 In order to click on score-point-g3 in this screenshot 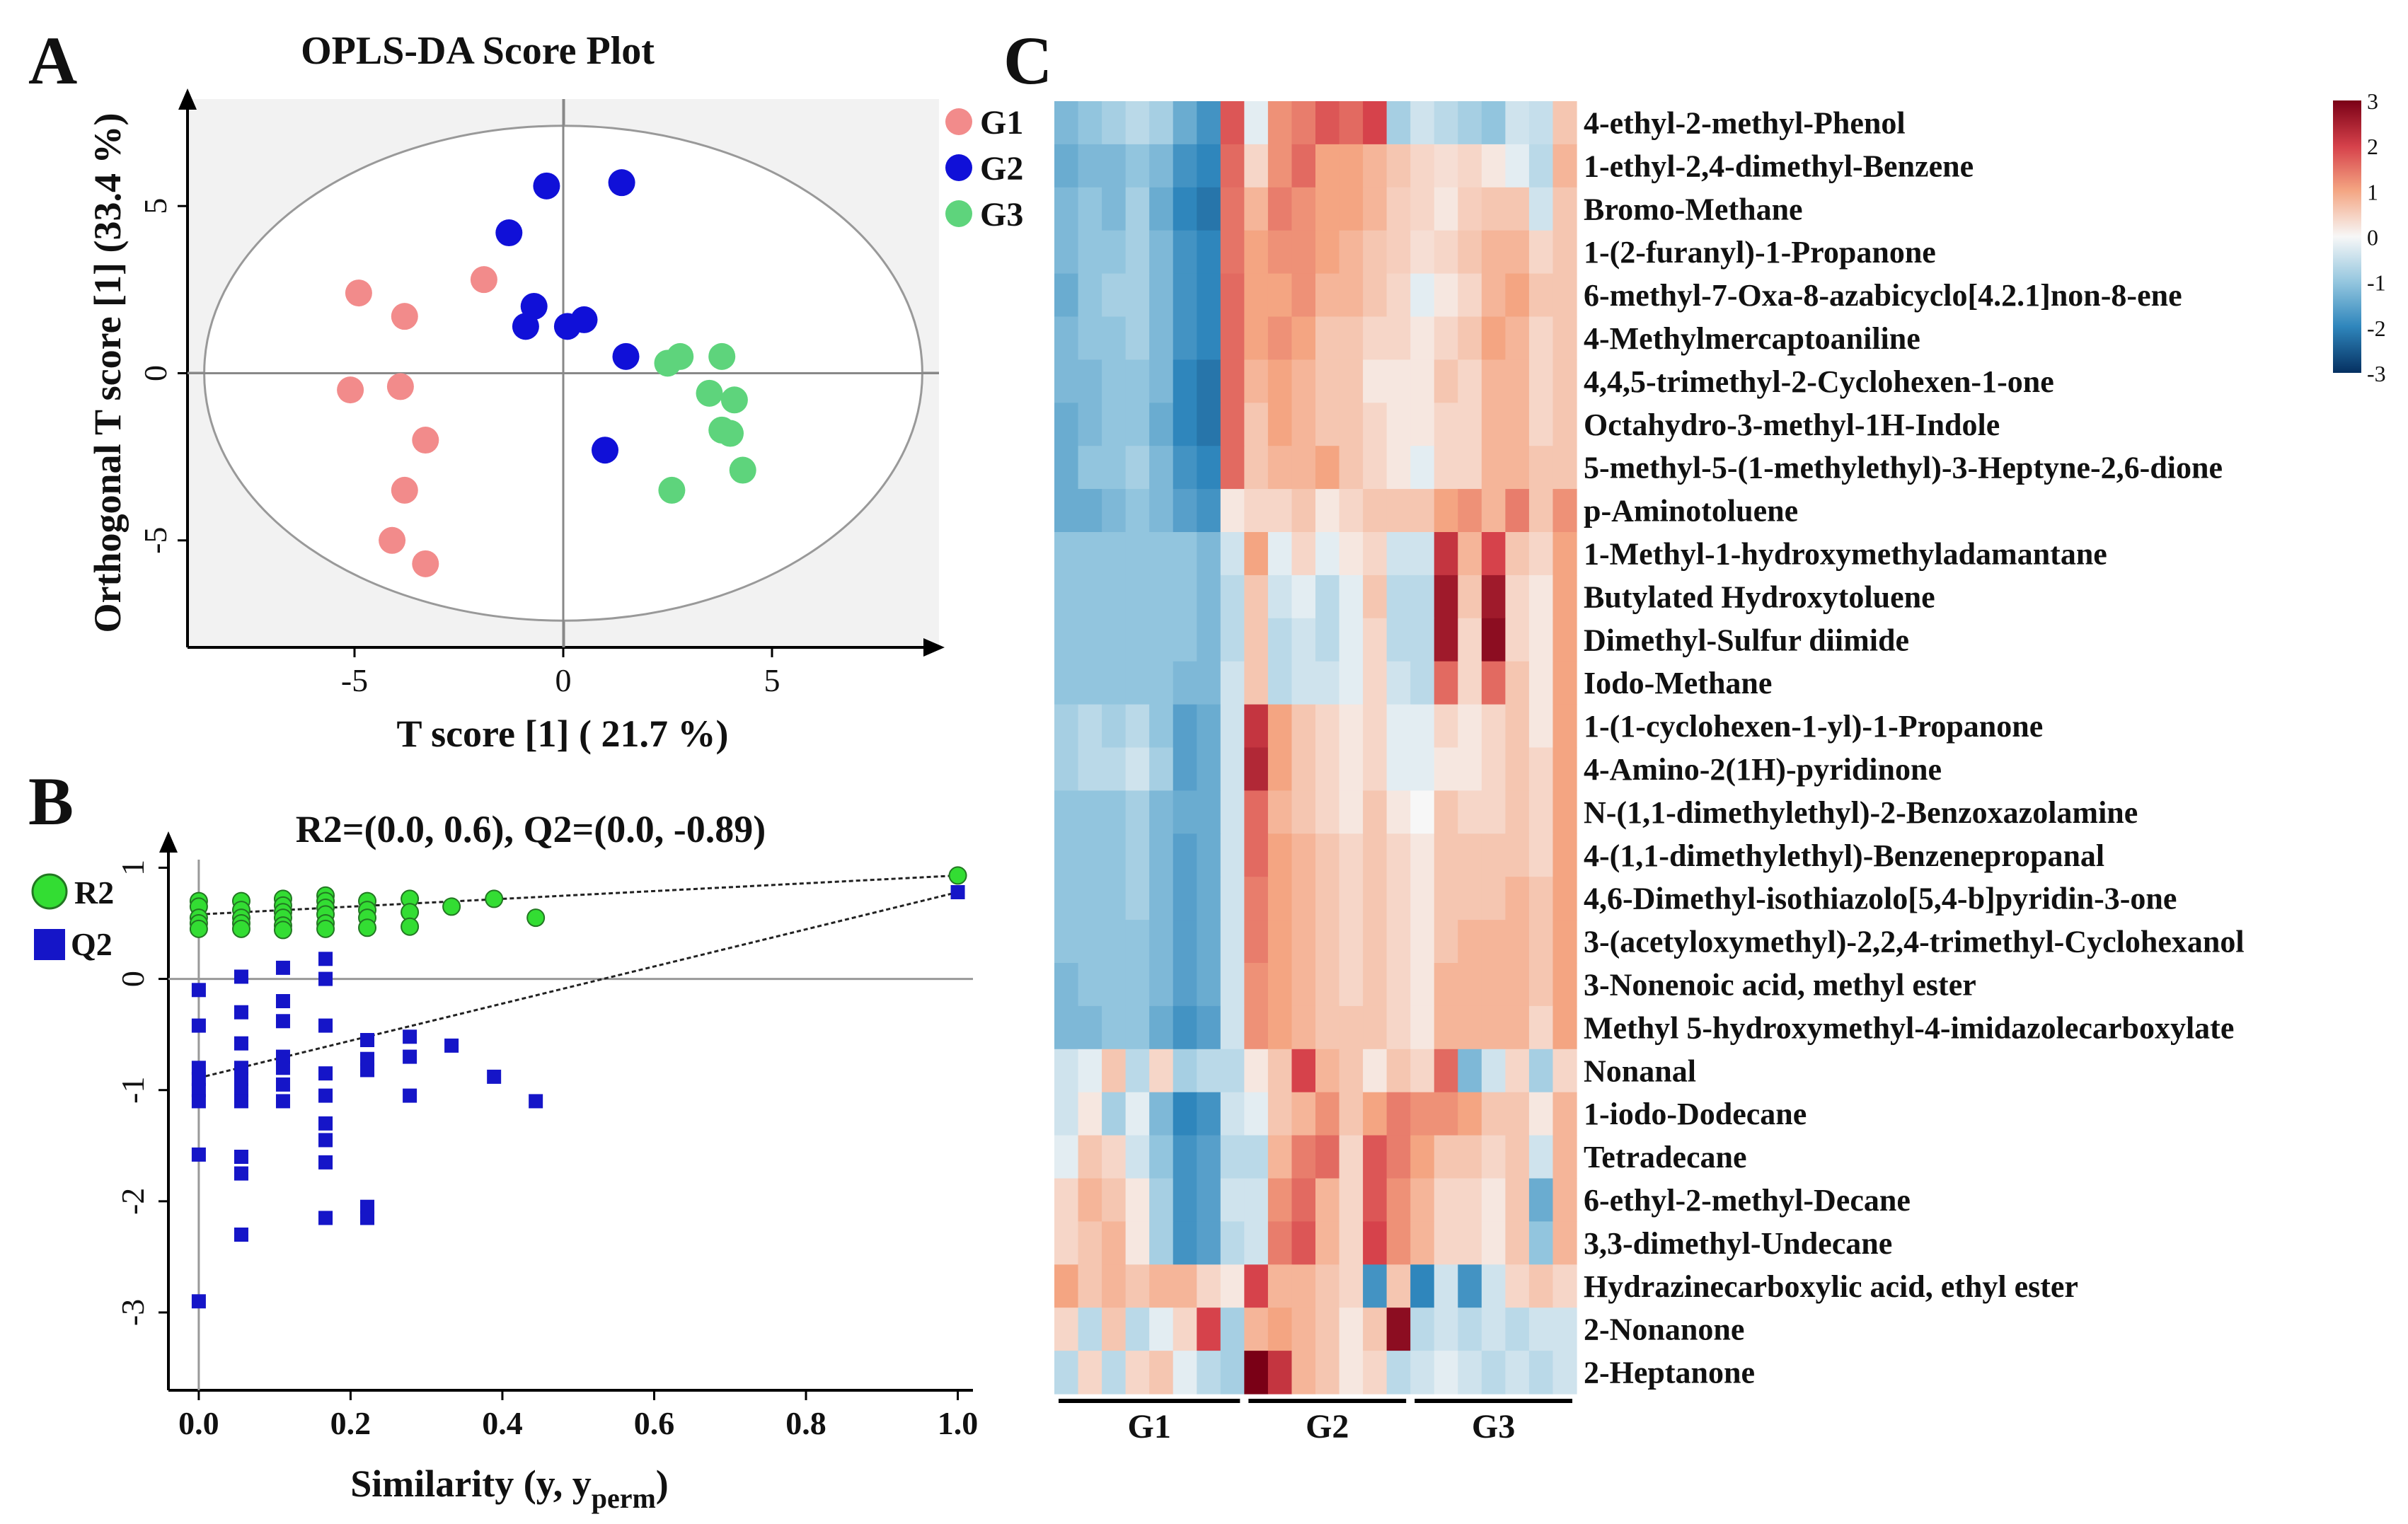, I will do `click(680, 356)`.